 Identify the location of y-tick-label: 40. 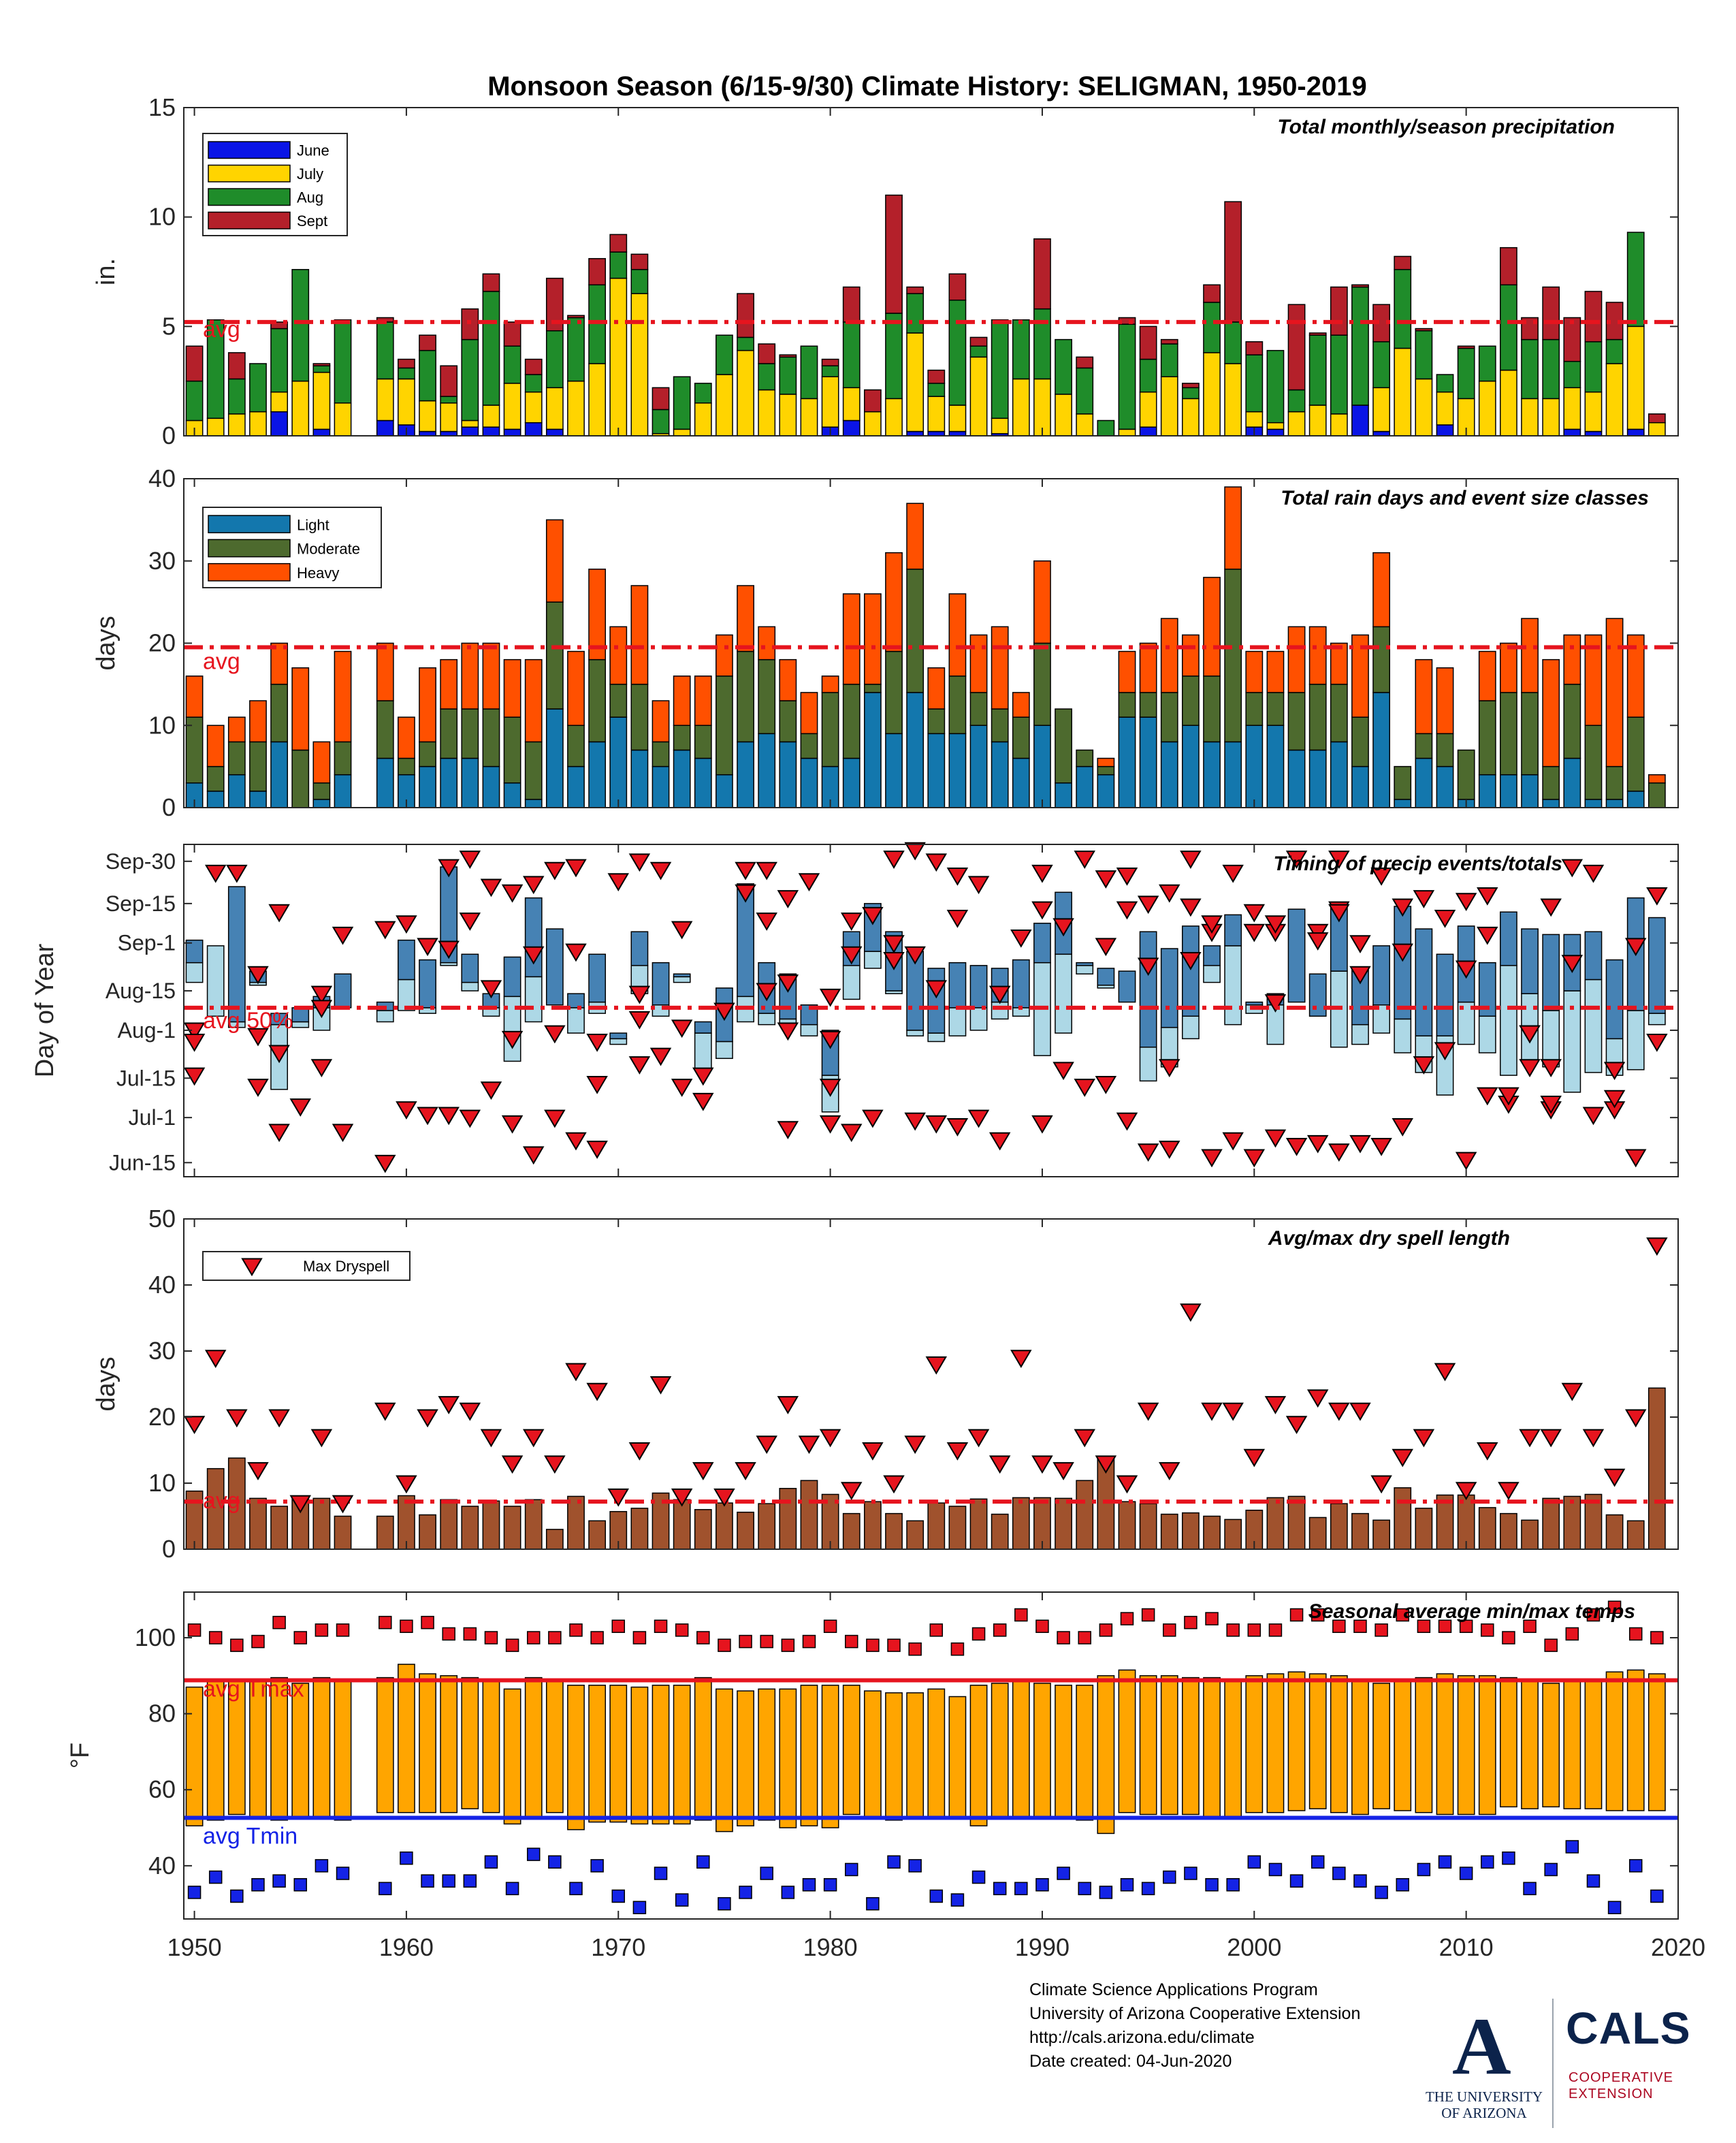
(162, 1285).